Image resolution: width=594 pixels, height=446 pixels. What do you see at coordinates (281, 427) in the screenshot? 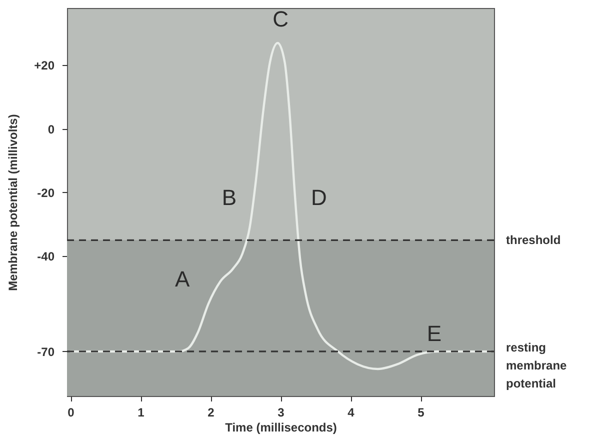
I see `x-axis-title: Time (milliseconds)` at bounding box center [281, 427].